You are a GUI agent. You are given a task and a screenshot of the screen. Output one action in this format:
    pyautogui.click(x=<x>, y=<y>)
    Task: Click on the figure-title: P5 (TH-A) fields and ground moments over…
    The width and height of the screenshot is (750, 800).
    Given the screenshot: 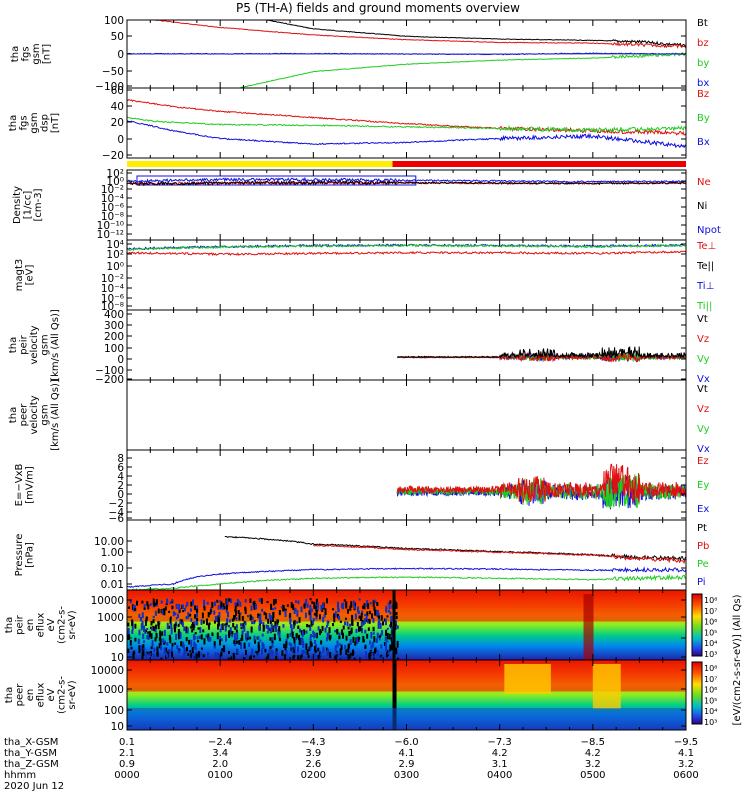 What is the action you would take?
    pyautogui.click(x=378, y=8)
    